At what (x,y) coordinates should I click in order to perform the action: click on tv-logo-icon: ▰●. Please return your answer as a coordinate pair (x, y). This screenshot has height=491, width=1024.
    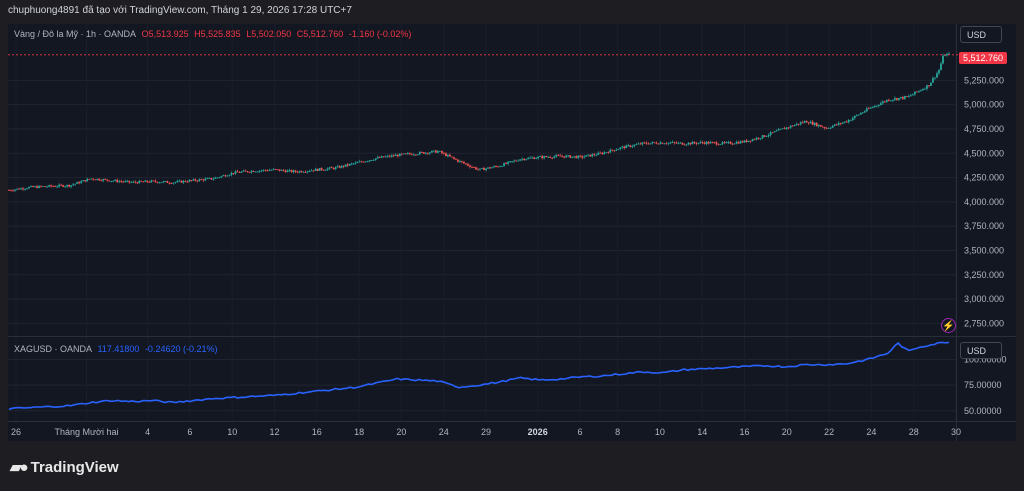
    Looking at the image, I should click on (19, 467).